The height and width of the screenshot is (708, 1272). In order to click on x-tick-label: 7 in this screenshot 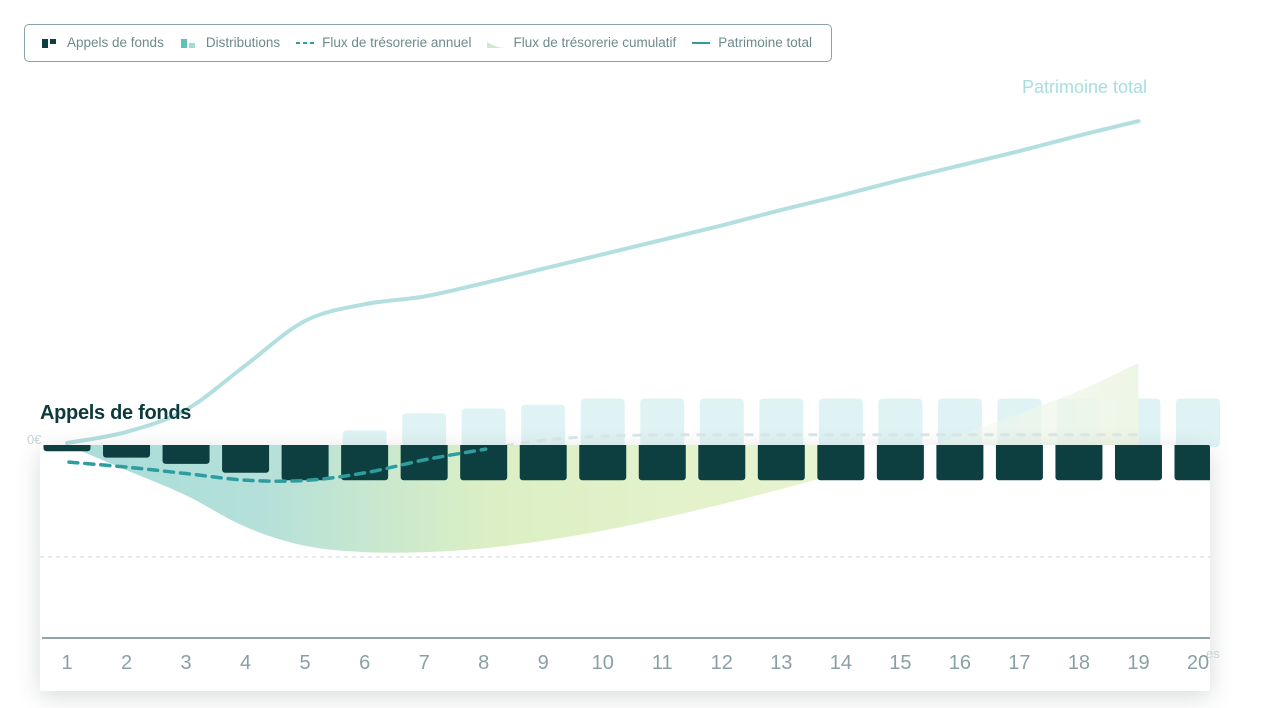, I will do `click(424, 663)`.